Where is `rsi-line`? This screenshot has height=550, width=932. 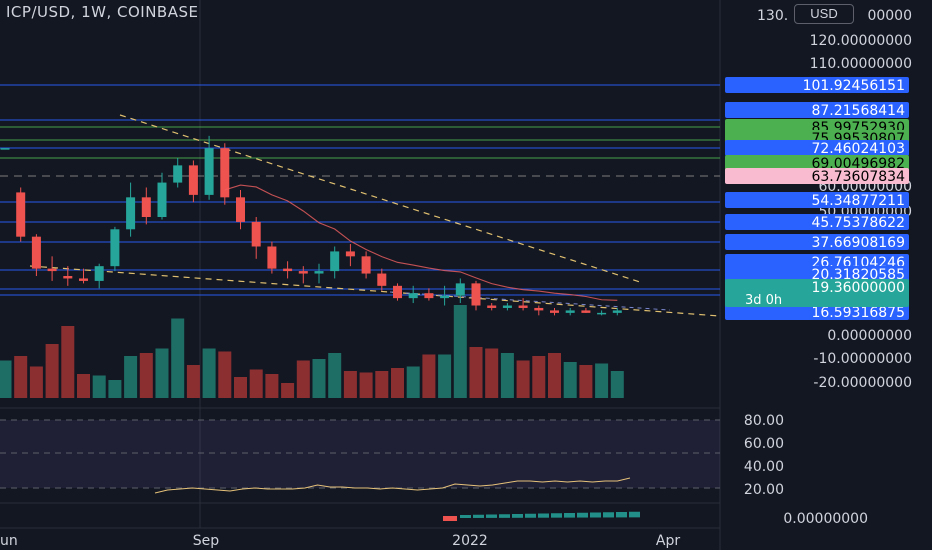 rsi-line is located at coordinates (392, 485).